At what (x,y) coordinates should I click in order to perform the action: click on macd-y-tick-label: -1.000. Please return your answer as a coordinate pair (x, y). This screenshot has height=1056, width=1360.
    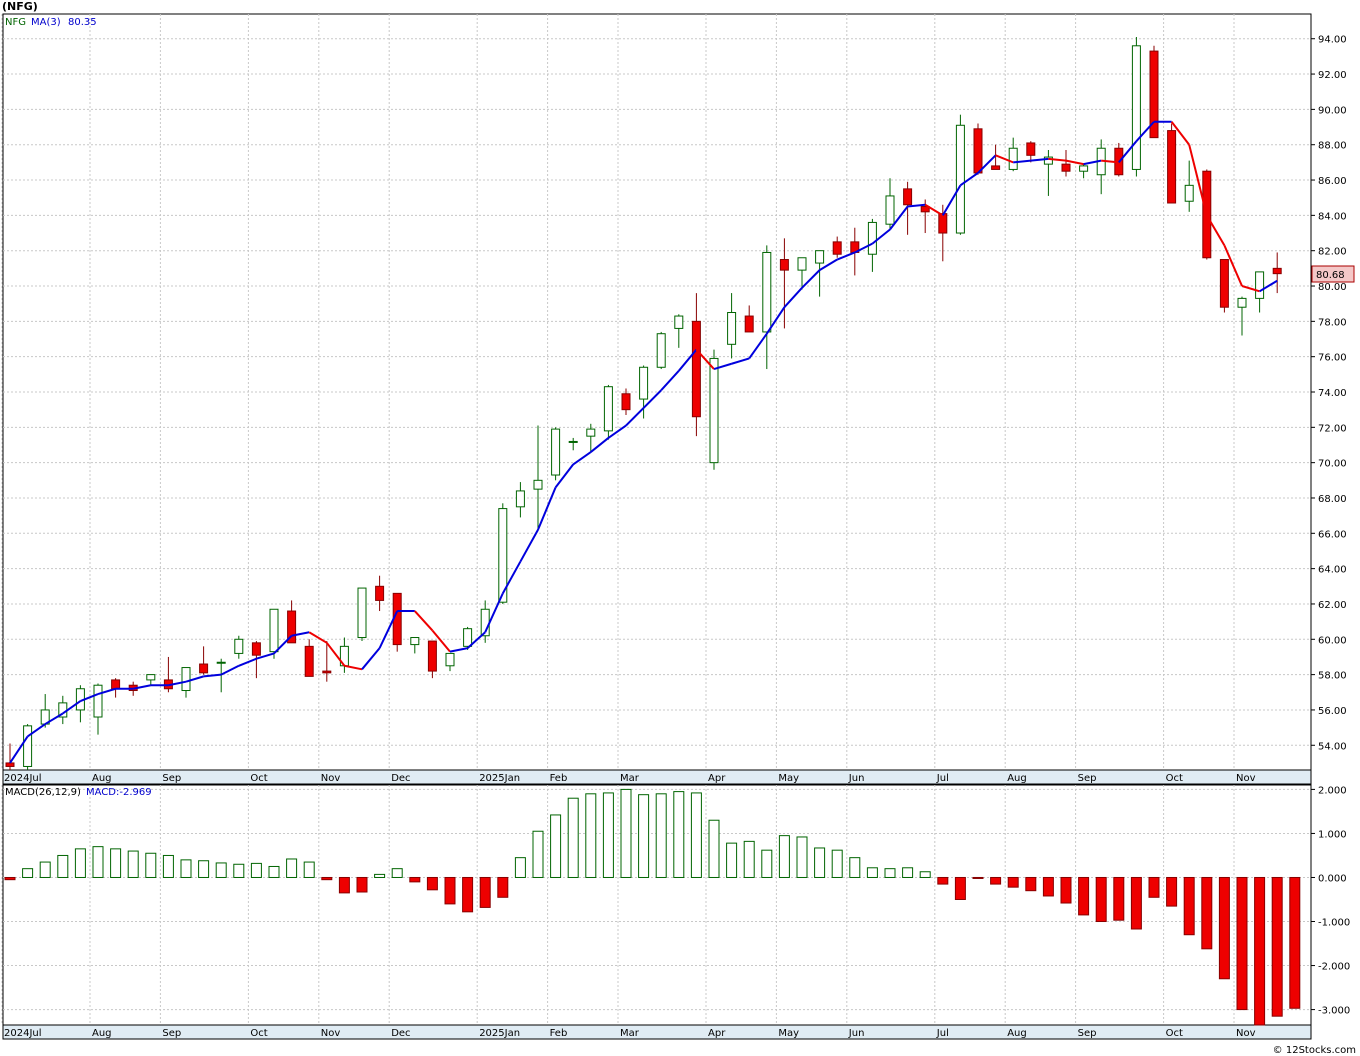
    Looking at the image, I should click on (1334, 923).